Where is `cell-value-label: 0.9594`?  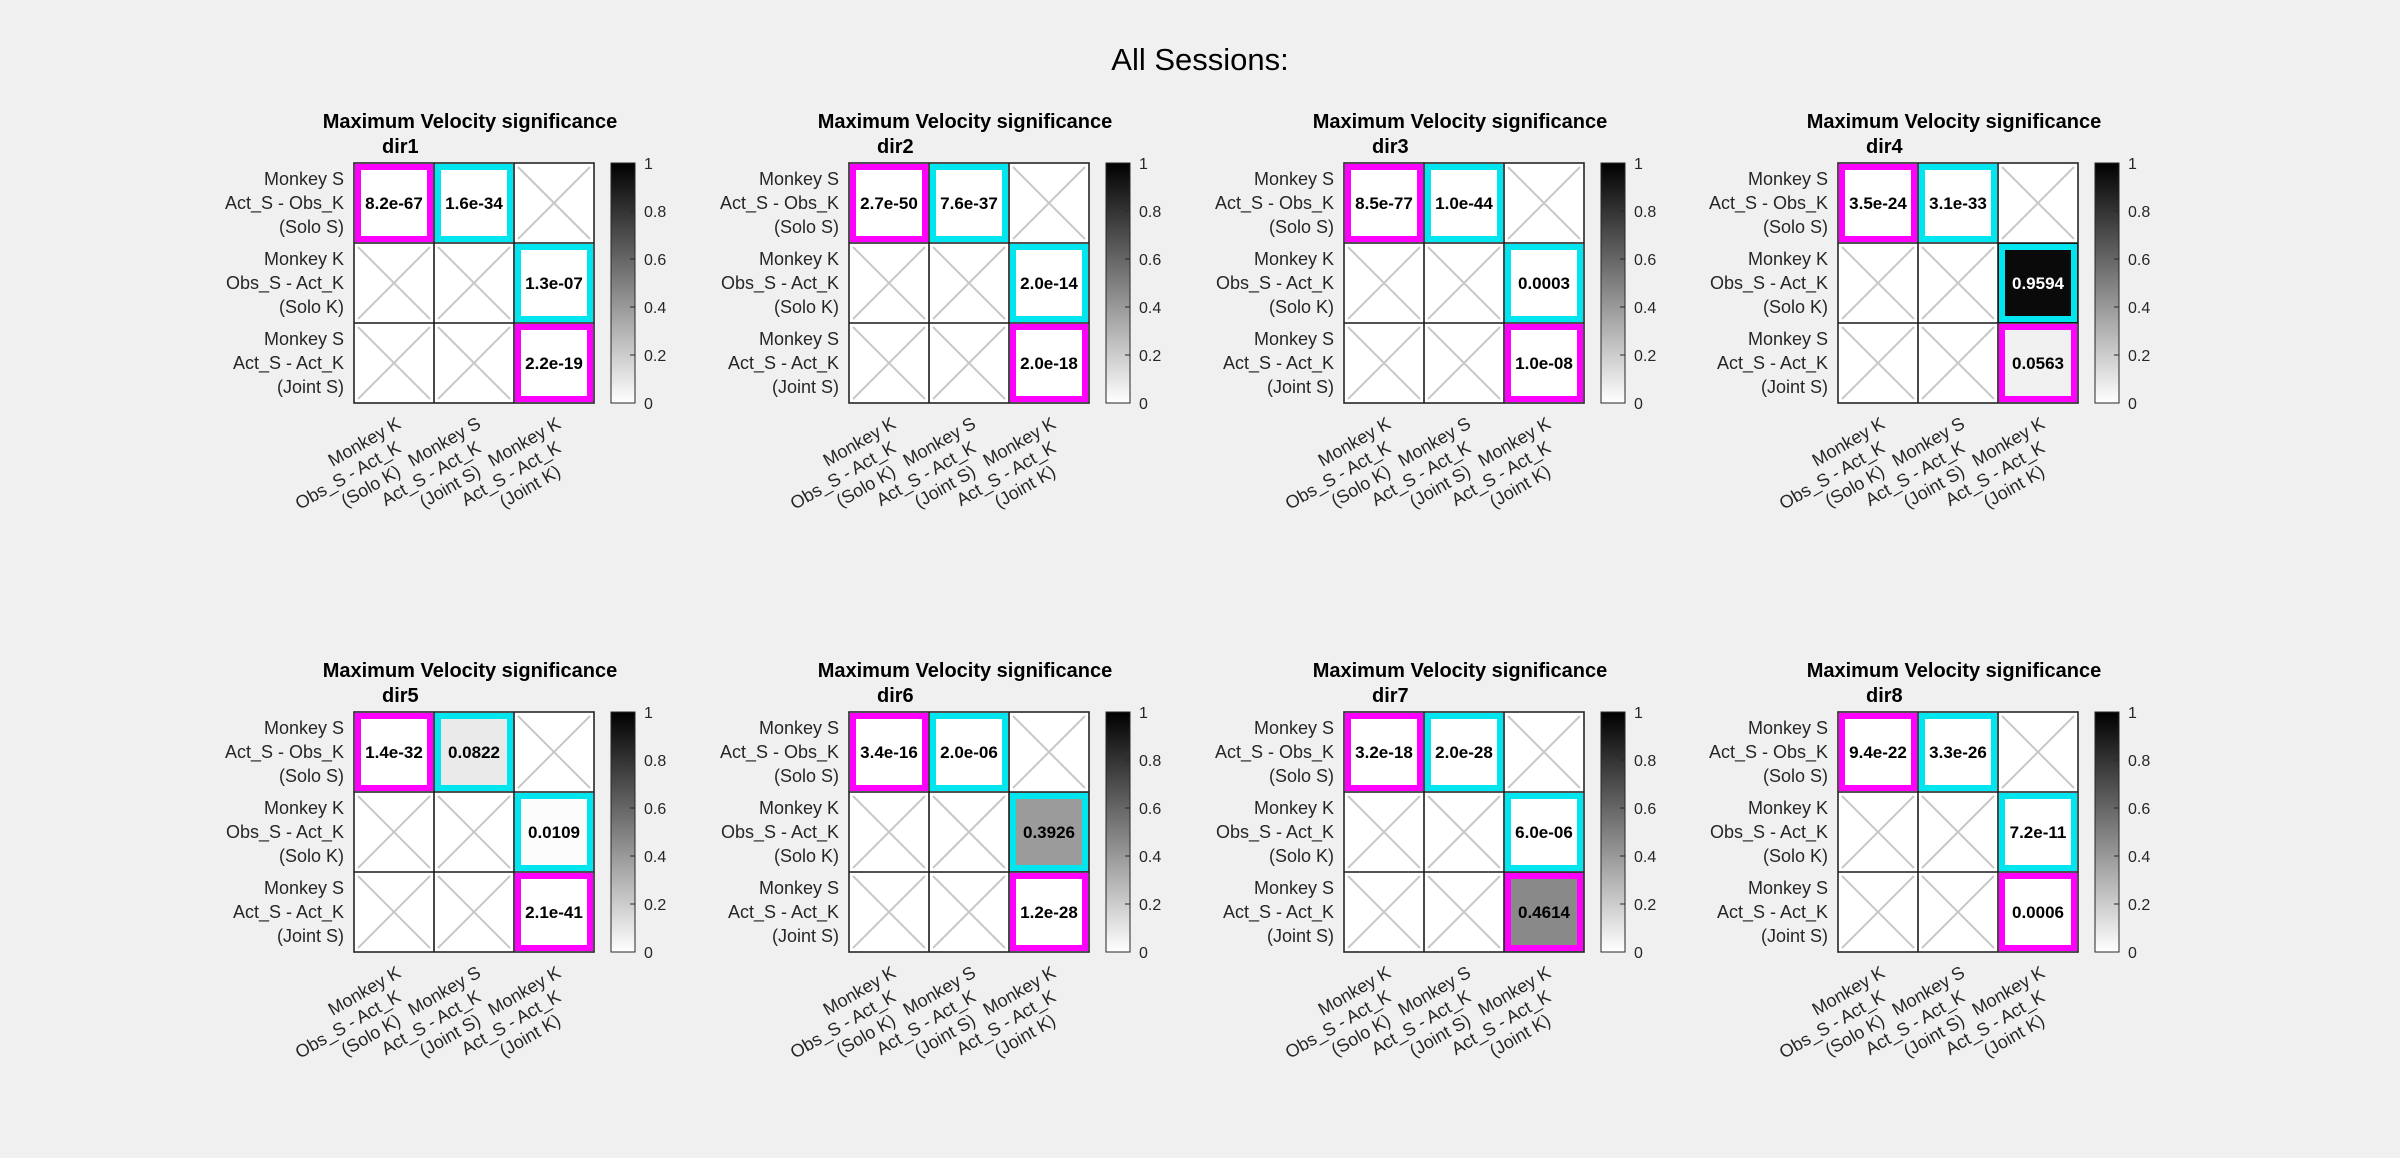
cell-value-label: 0.9594 is located at coordinates (2038, 283).